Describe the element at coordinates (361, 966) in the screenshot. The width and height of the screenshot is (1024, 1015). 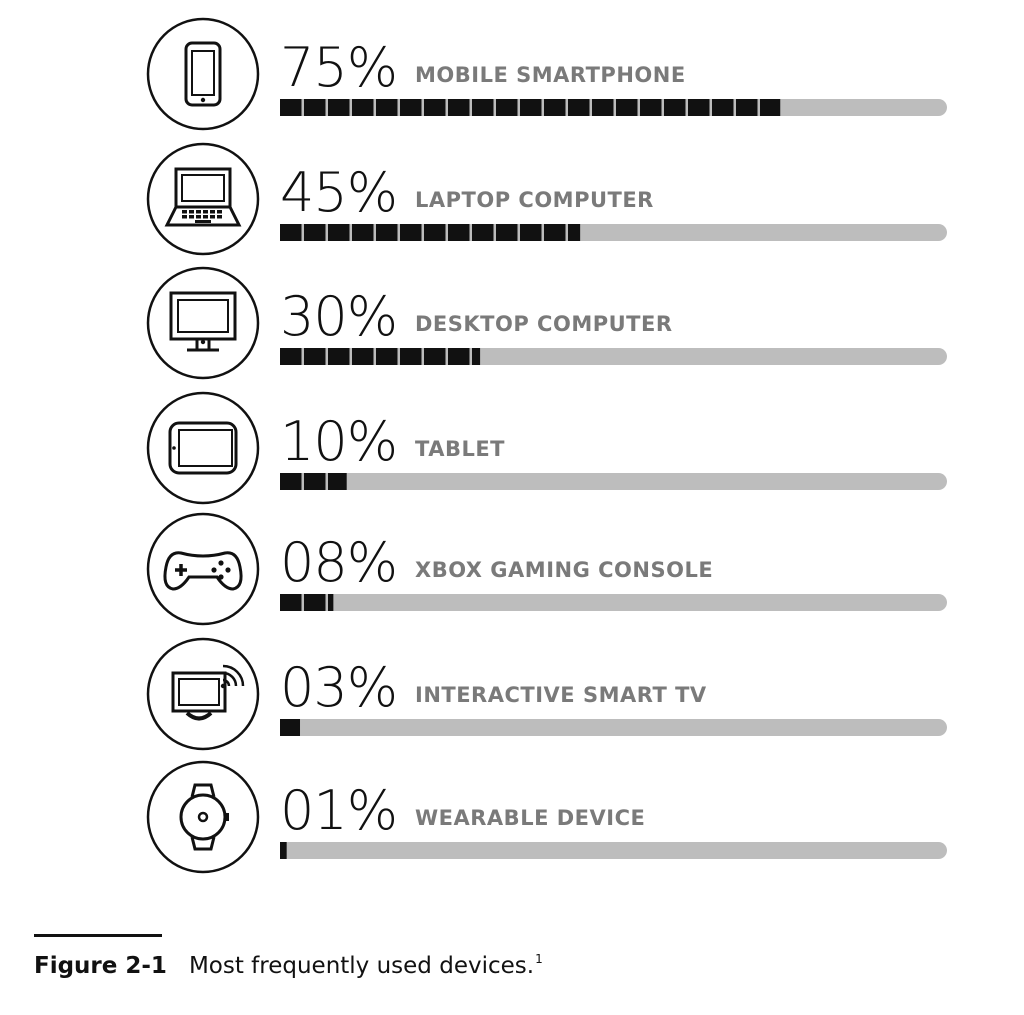
I see `caption-text: Most frequently used devices.` at that location.